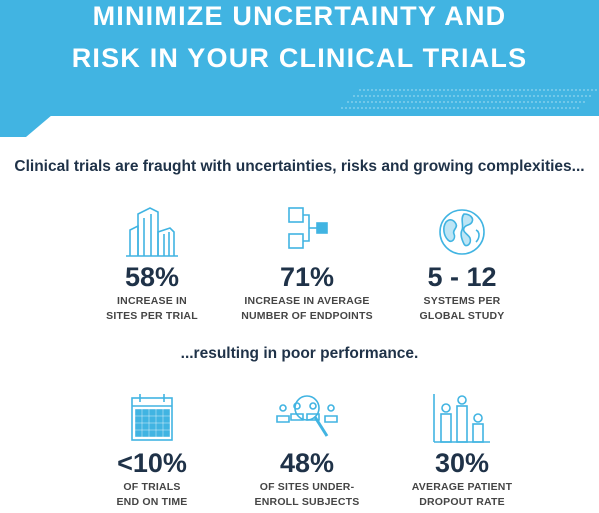  What do you see at coordinates (462, 494) in the screenshot?
I see `stat-label: AVERAGE PATIENT DROPOUT RATE` at bounding box center [462, 494].